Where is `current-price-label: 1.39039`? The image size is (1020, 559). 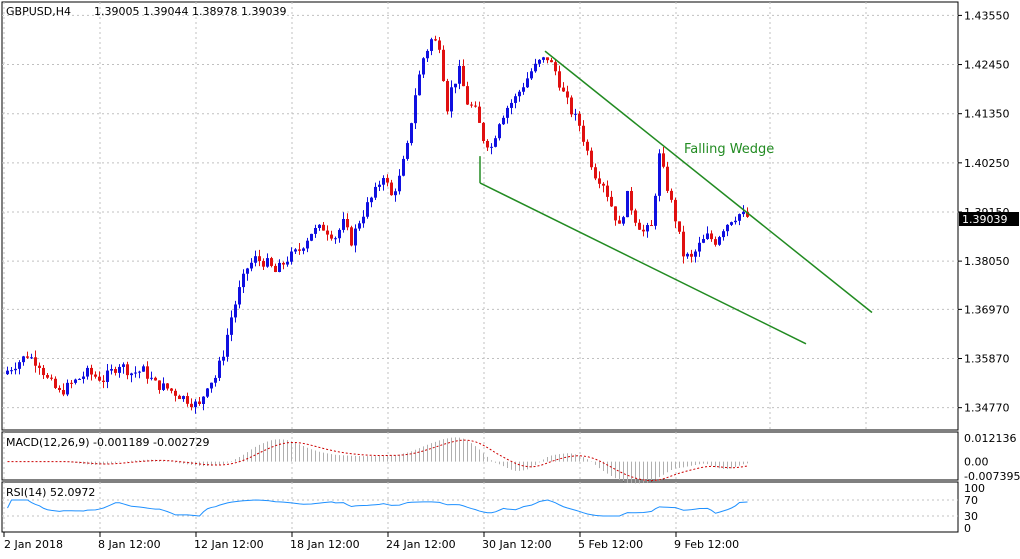
current-price-label: 1.39039 is located at coordinates (985, 219).